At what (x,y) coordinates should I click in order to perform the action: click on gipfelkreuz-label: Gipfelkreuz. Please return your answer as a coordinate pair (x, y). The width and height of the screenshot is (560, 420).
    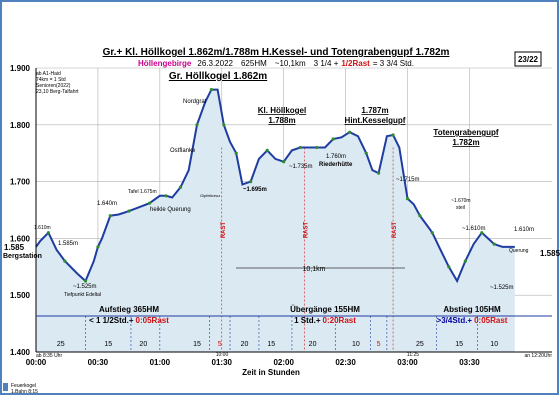
    Looking at the image, I should click on (210, 195).